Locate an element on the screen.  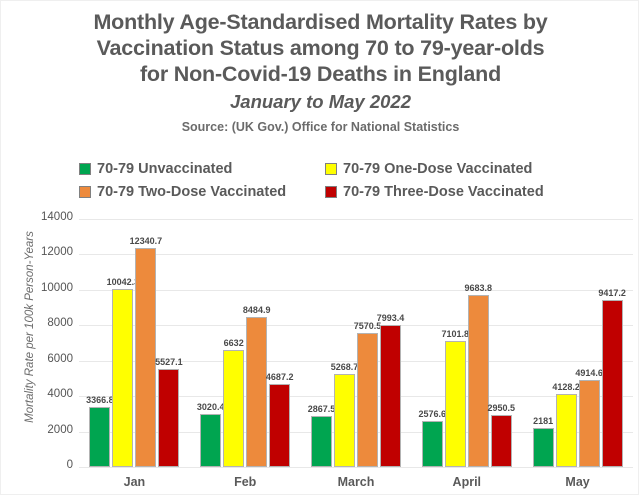
legend-item-two-dose: 70-79 Two-Dose Vaccinated is located at coordinates (202, 191).